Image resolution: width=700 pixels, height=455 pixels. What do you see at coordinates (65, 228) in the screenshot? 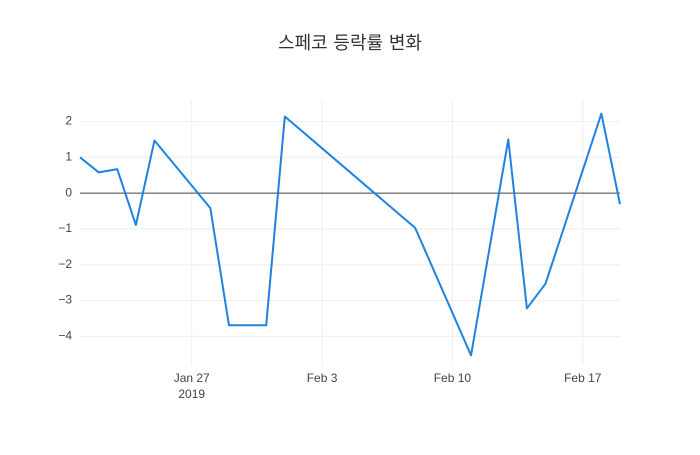
I see `y-tick-label: −1` at bounding box center [65, 228].